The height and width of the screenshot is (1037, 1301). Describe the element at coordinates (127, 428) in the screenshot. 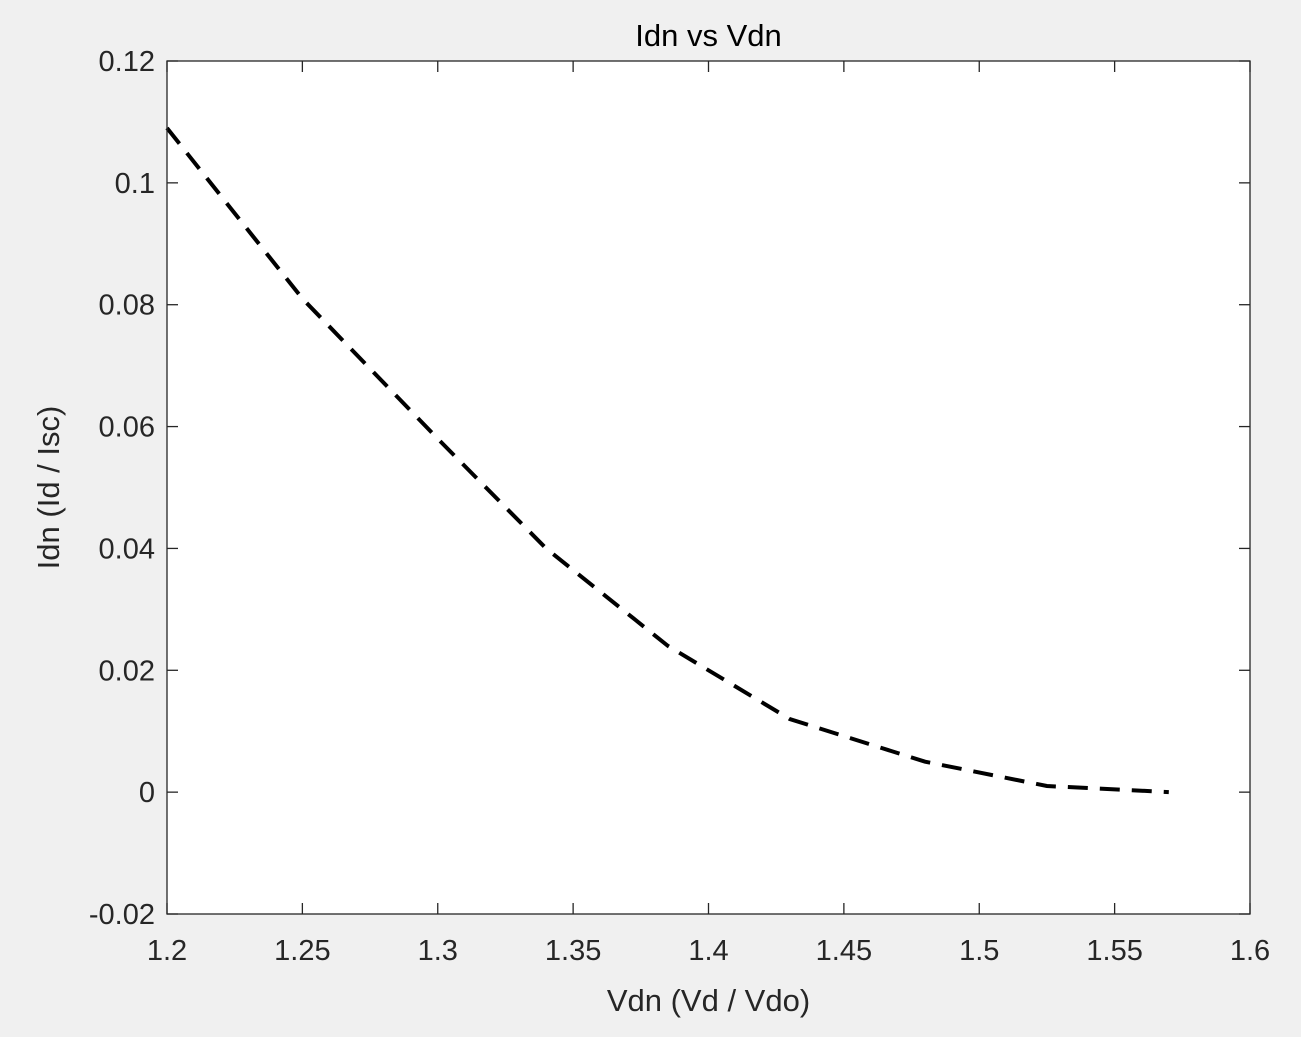

I see `y-tick-label: 0.06` at that location.